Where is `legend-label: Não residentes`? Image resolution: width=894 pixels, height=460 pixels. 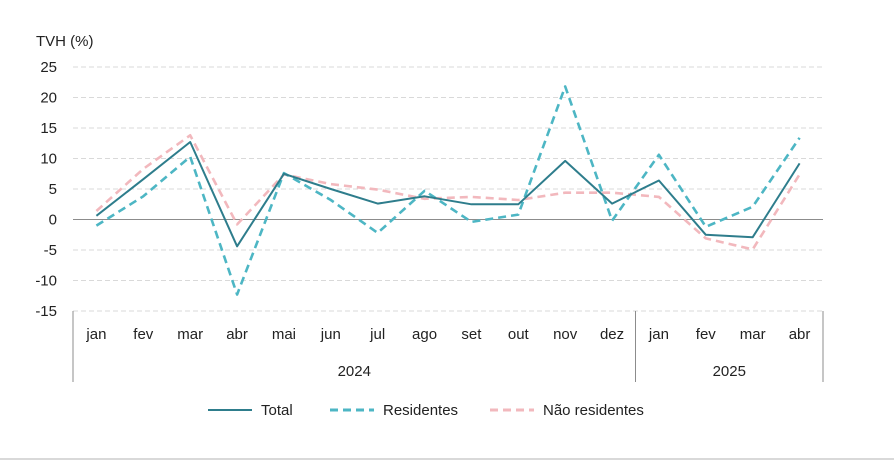 legend-label: Não residentes is located at coordinates (593, 410).